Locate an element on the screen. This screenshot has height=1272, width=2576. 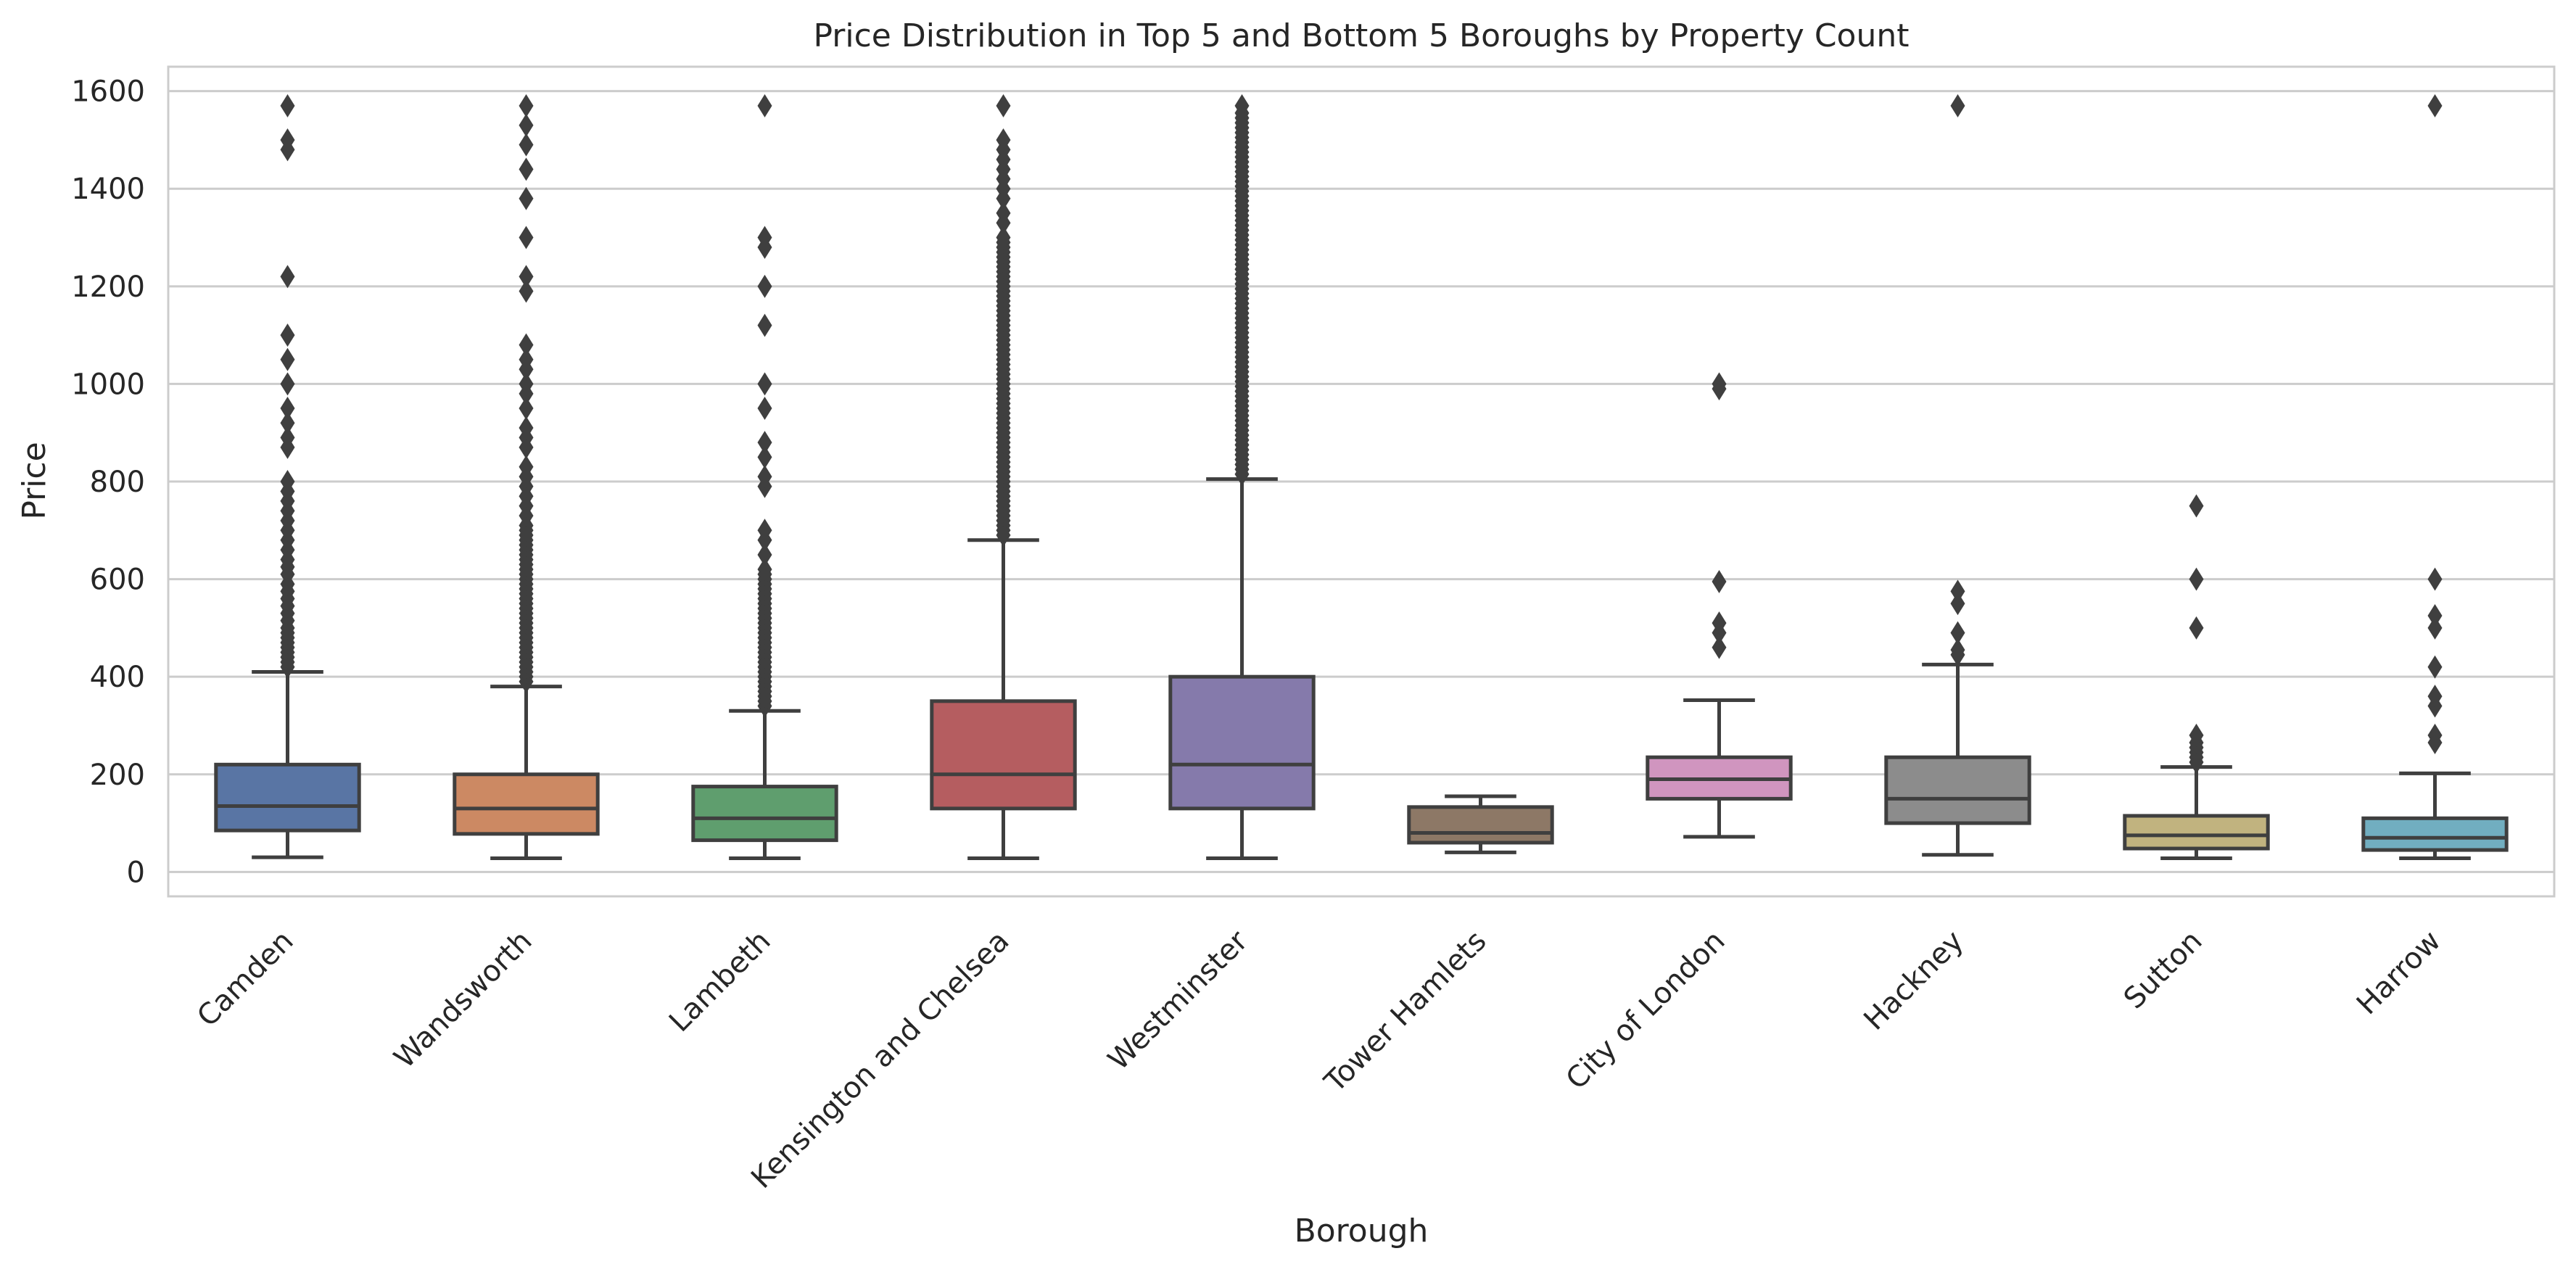
x-tick-label: Sutton is located at coordinates (2163, 971).